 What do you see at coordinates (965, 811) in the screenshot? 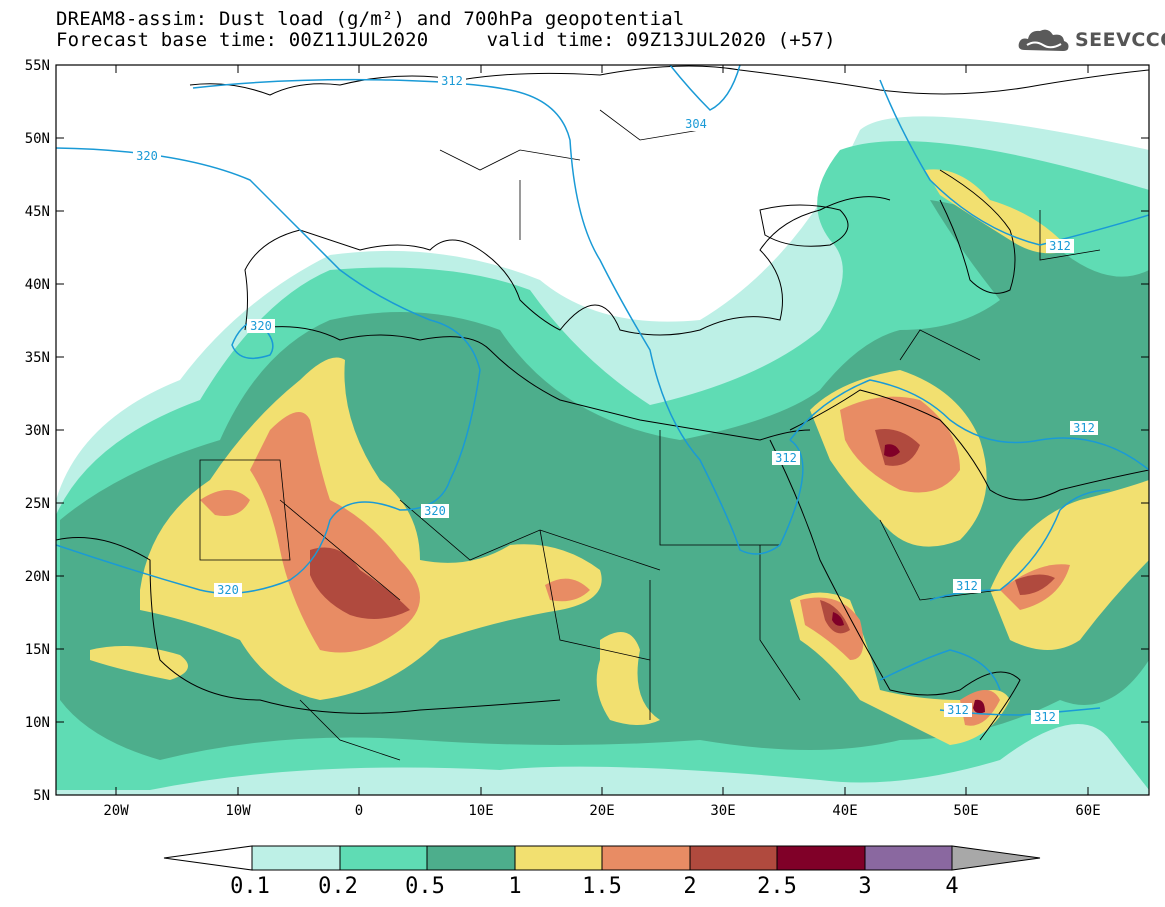
I see `lon-label: 50E` at bounding box center [965, 811].